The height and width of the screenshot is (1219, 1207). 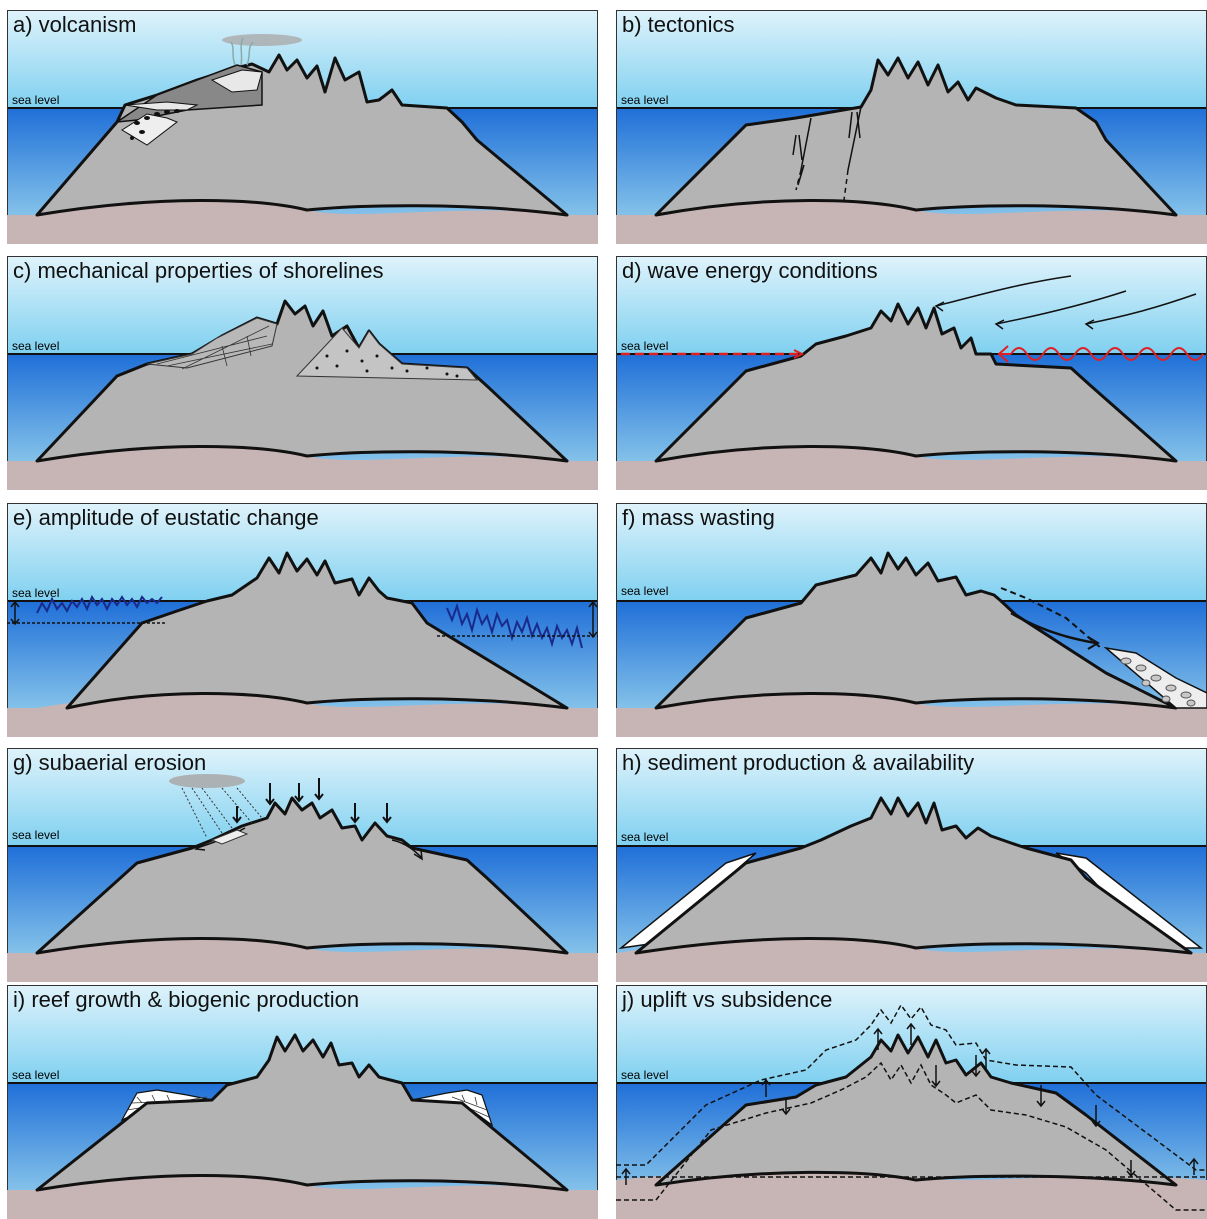 I want to click on panel-i-reef-growth: i) reef growth & biogenic production, so click(x=302, y=1102).